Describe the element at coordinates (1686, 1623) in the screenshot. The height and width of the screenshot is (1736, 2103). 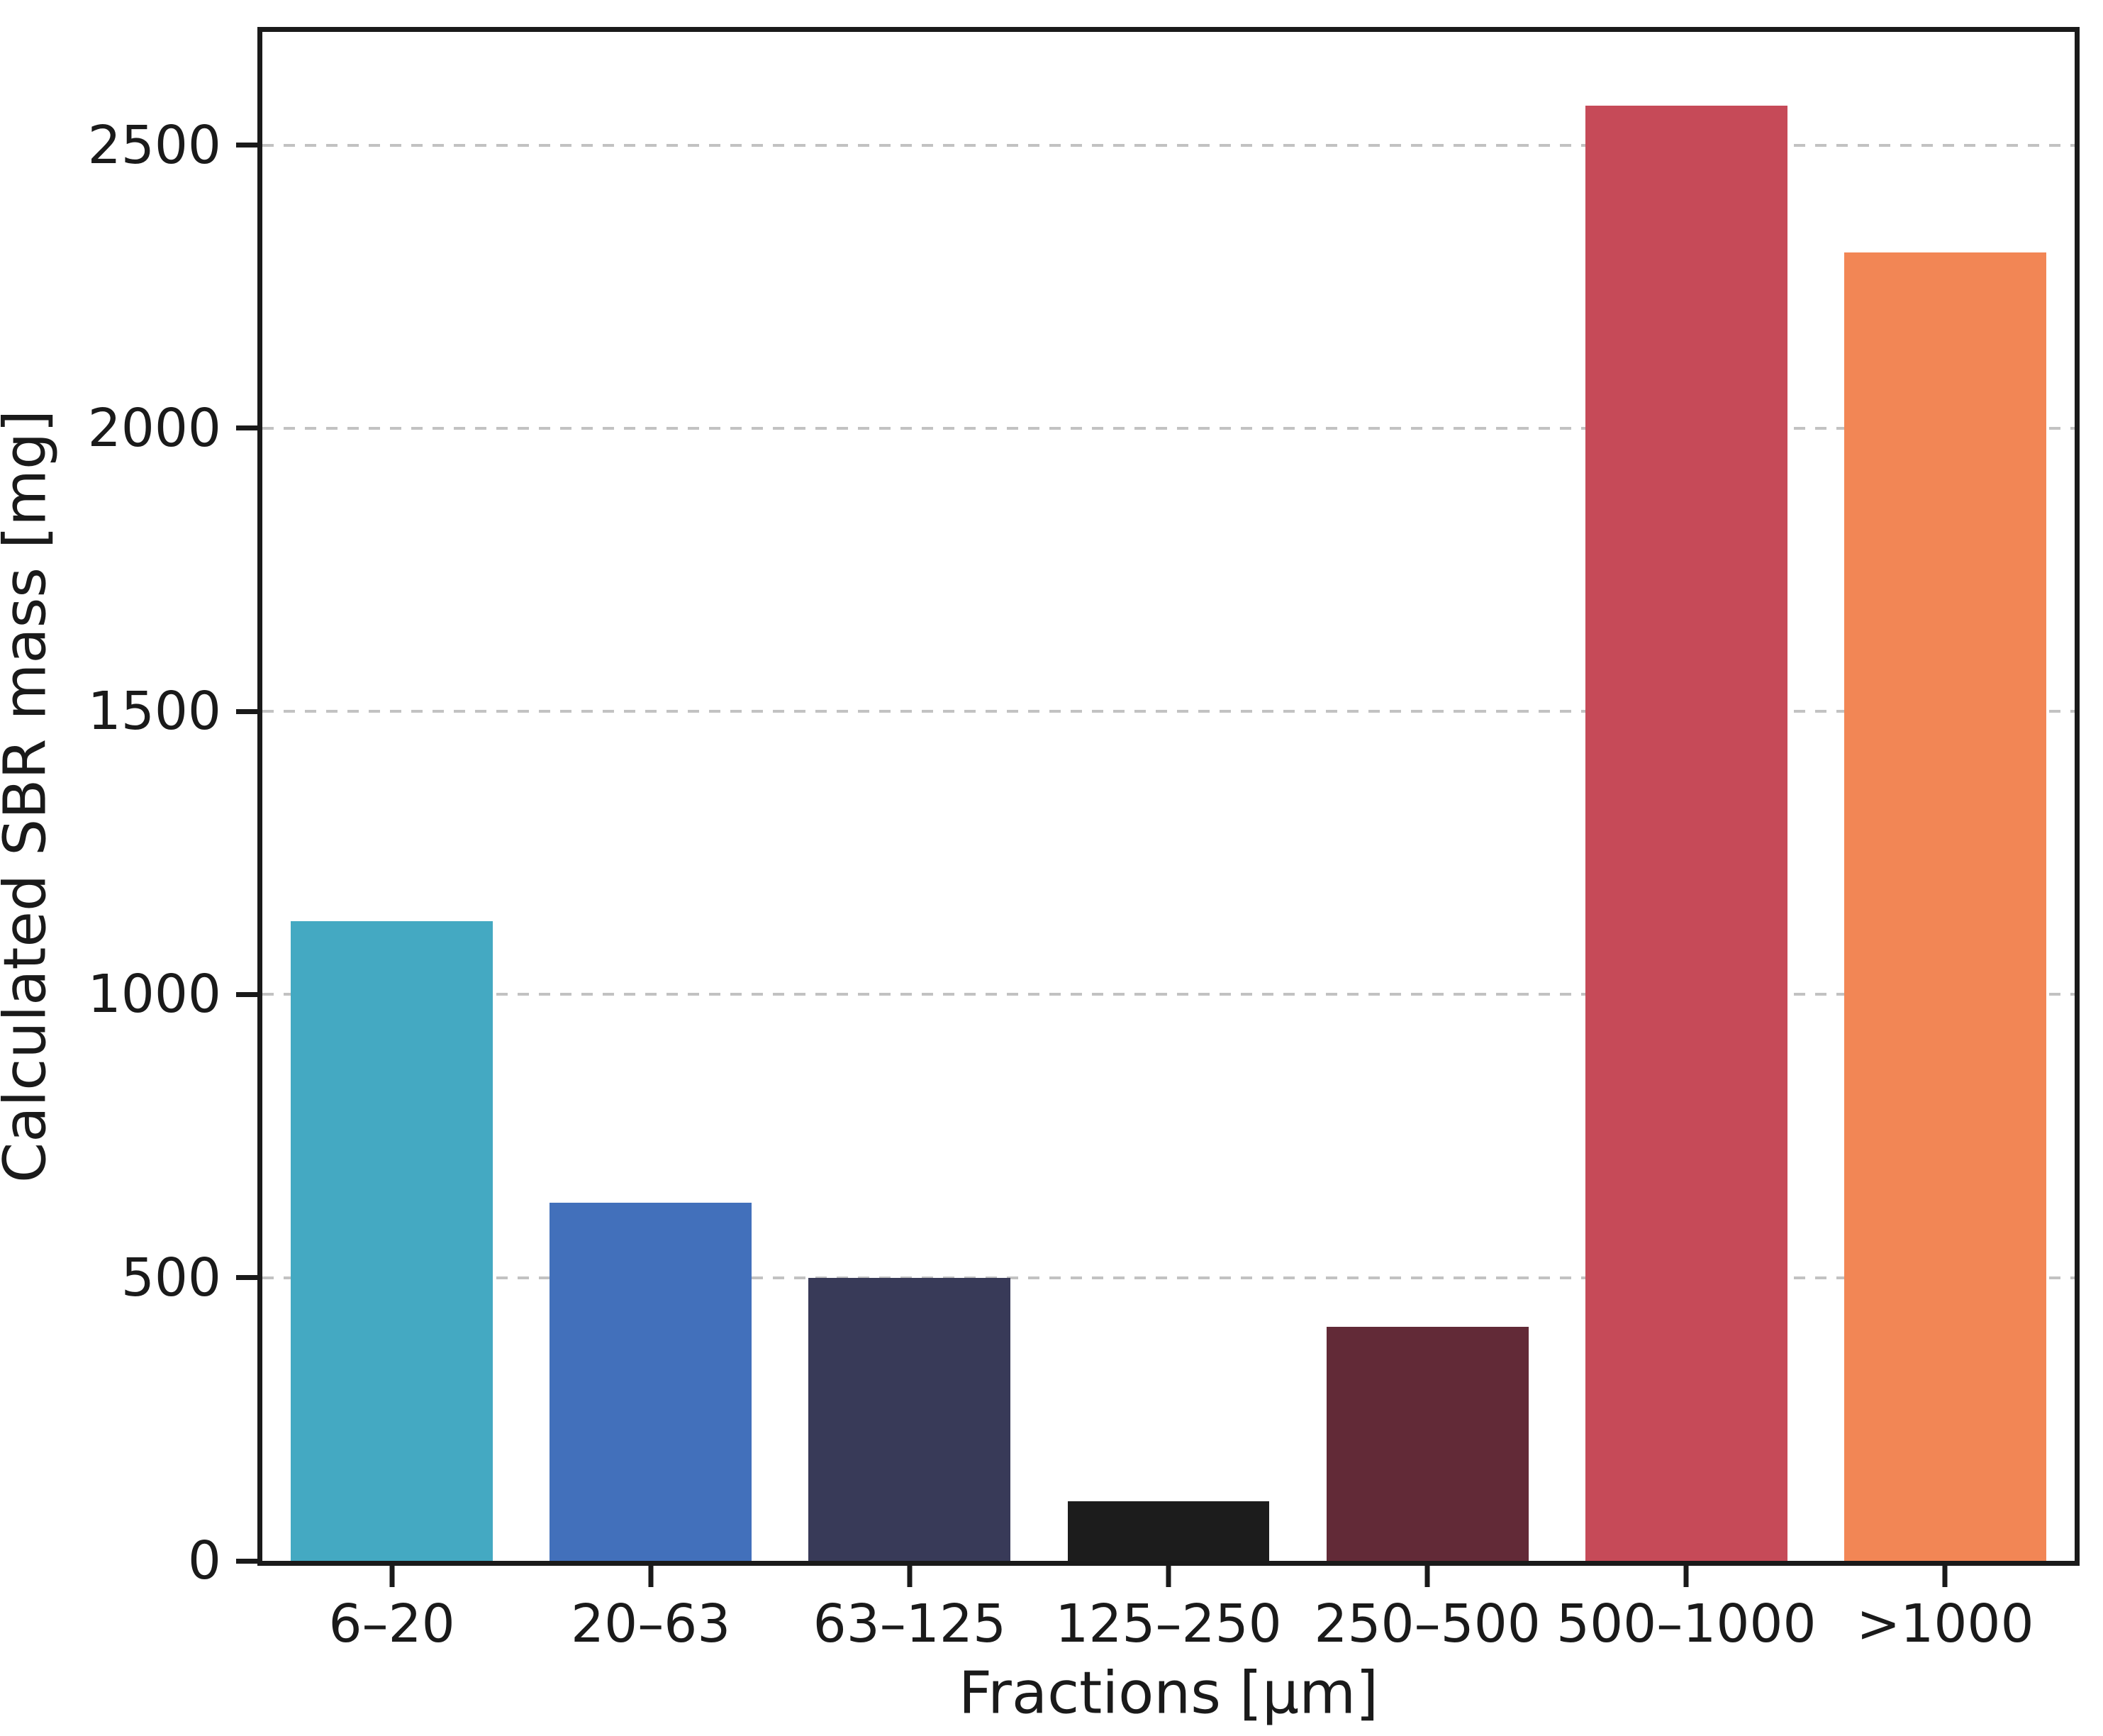
I see `x-tick-label: 500–1000` at that location.